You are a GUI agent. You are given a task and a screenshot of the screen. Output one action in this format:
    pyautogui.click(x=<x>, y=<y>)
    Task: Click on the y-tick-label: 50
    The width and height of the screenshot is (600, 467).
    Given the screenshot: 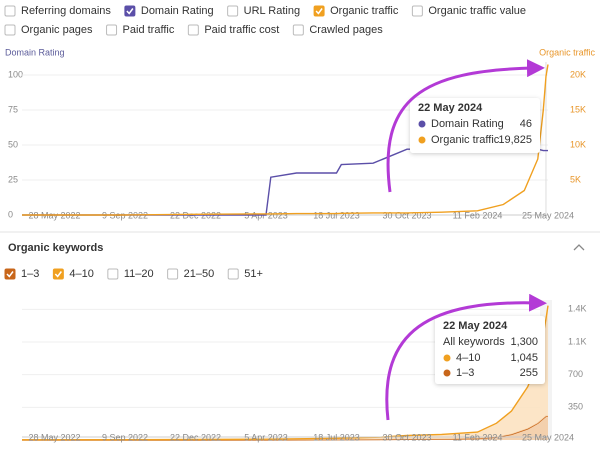 What is the action you would take?
    pyautogui.click(x=13, y=144)
    